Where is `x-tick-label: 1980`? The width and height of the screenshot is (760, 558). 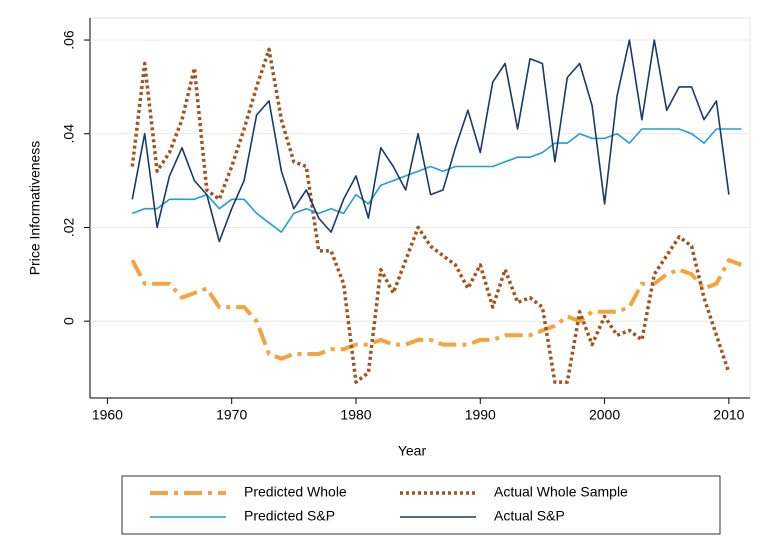
x-tick-label: 1980 is located at coordinates (355, 415).